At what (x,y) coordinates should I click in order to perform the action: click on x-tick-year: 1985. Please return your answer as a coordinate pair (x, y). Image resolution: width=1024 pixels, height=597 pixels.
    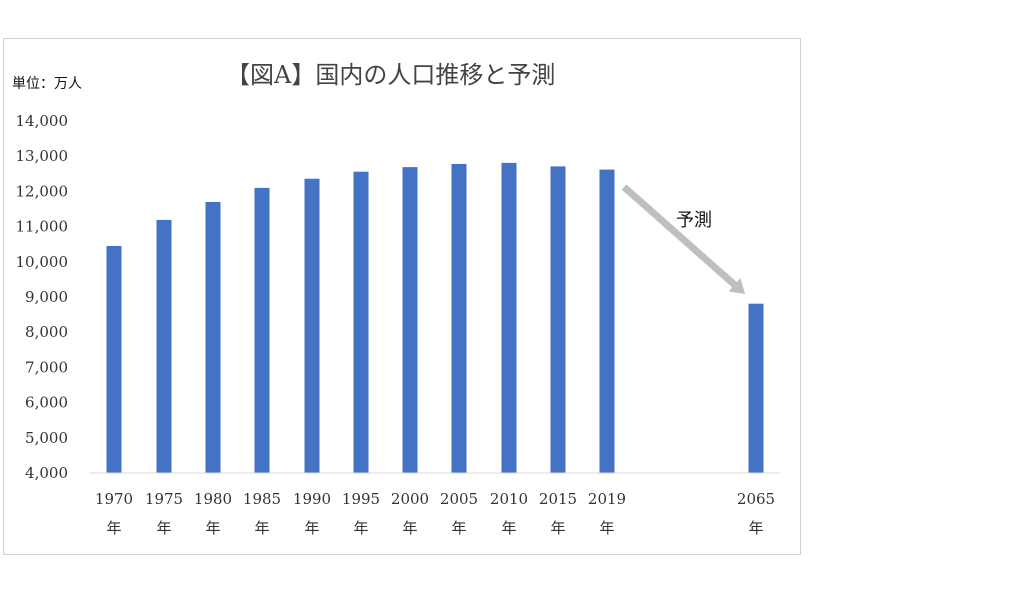
    Looking at the image, I should click on (262, 499).